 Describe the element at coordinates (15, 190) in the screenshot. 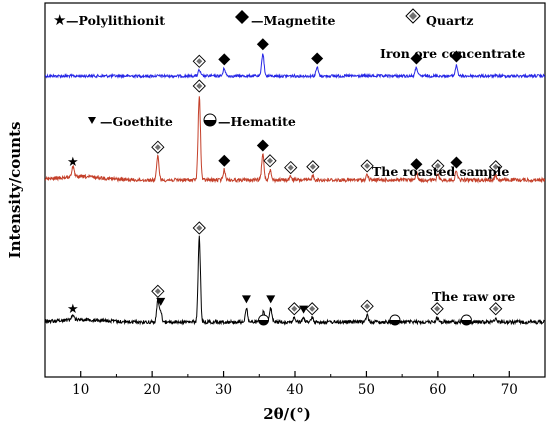

I see `y-axis-title: Intensity/counts` at that location.